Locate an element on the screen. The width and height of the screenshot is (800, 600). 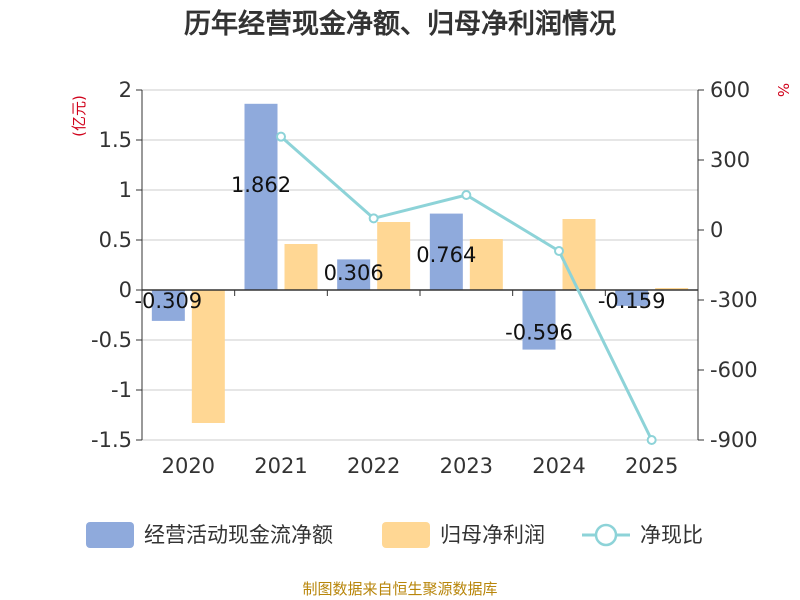
legend-label-net-profit: 归母净利润 is located at coordinates (492, 535).